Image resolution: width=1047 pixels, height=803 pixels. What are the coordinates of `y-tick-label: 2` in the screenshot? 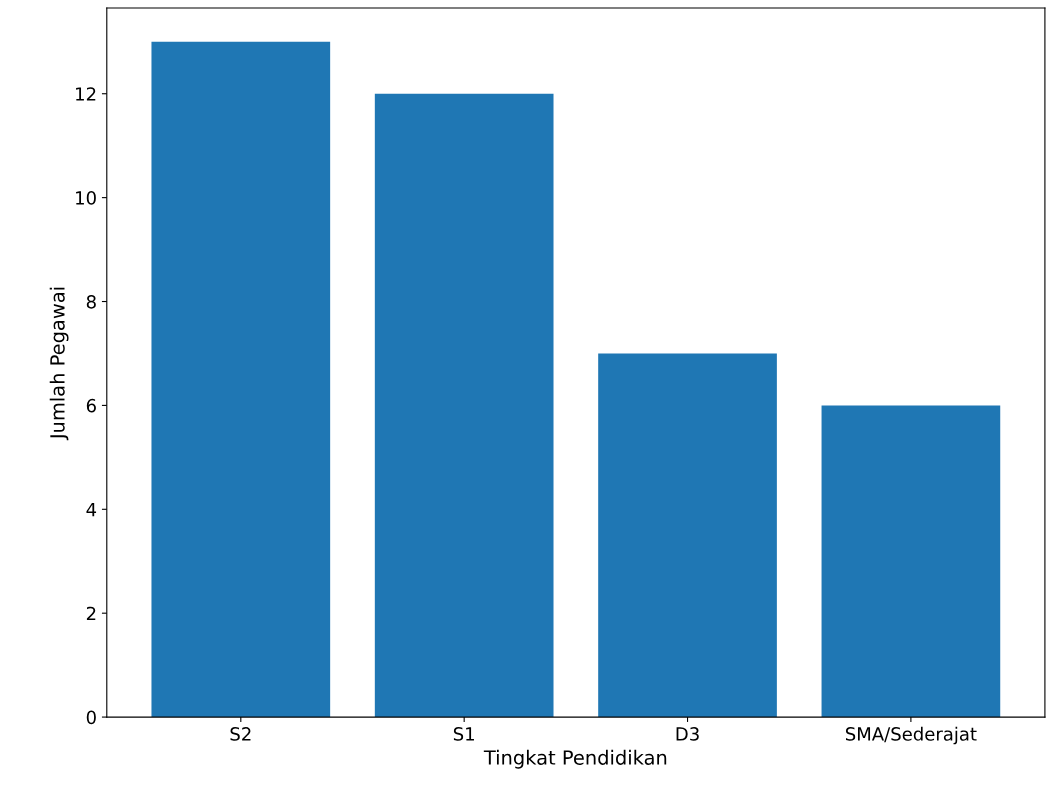 It's located at (91, 613).